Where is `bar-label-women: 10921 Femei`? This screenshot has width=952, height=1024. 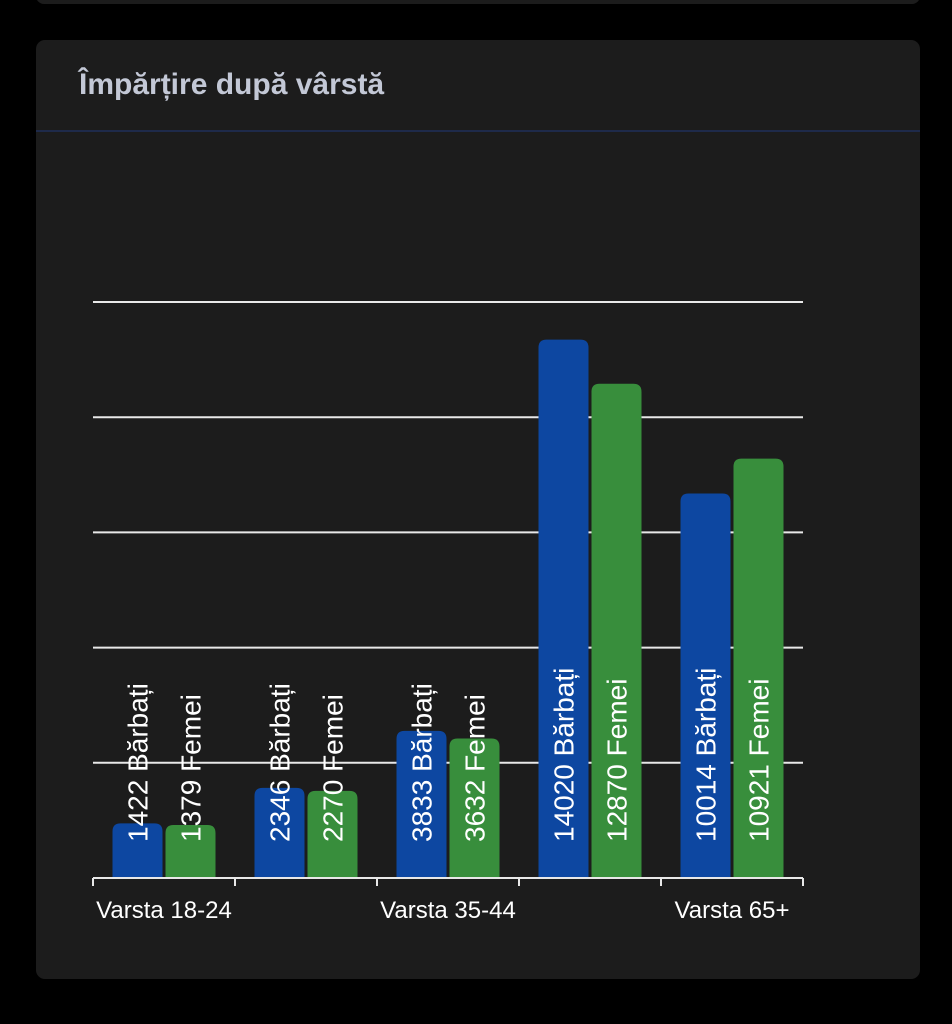 bar-label-women: 10921 Femei is located at coordinates (759, 760).